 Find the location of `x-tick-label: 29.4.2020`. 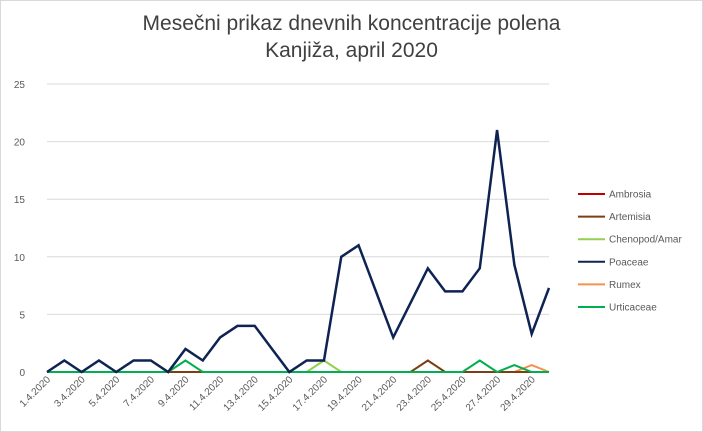

x-tick-label: 29.4.2020 is located at coordinates (519, 394).